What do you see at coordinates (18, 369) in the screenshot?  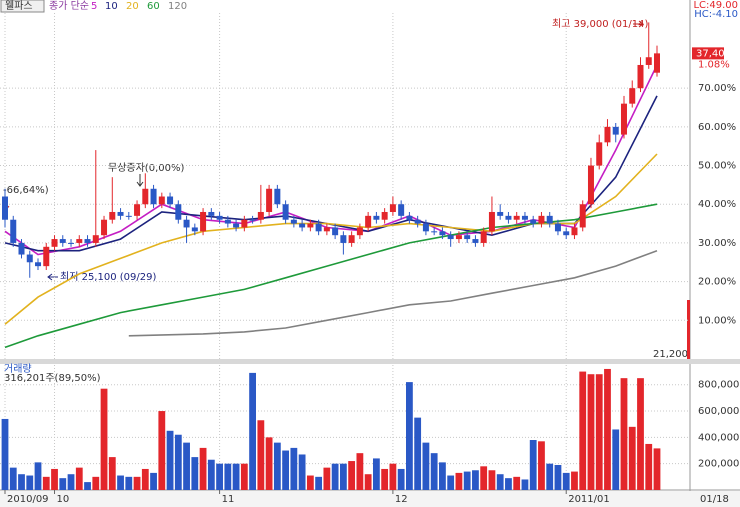 I see `volume-title: 거래량` at bounding box center [18, 369].